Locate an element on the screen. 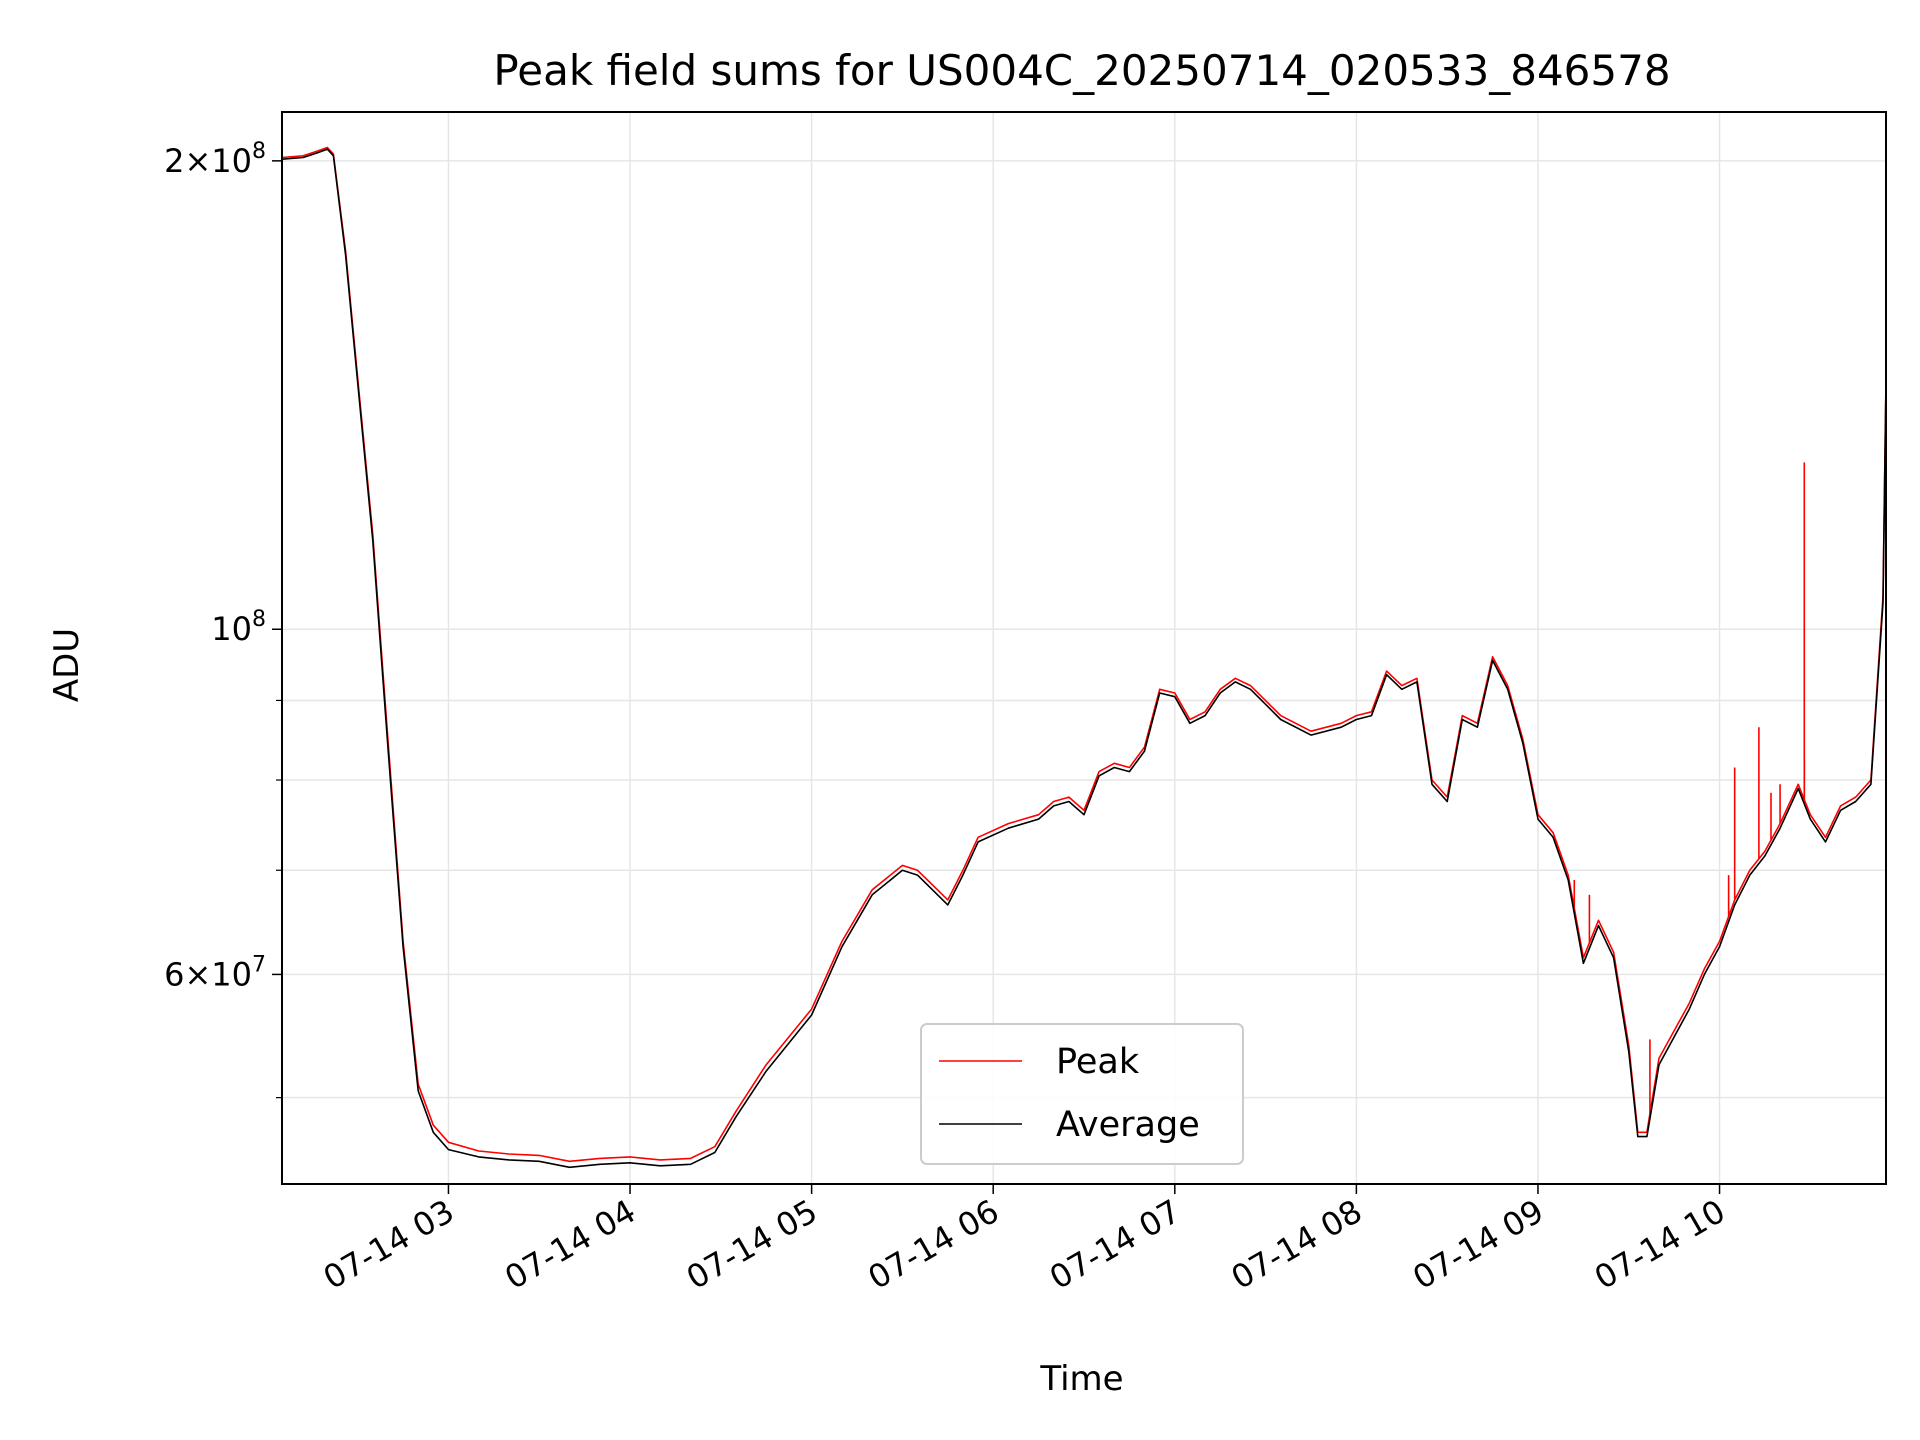  legend-box is located at coordinates (1082, 1094).